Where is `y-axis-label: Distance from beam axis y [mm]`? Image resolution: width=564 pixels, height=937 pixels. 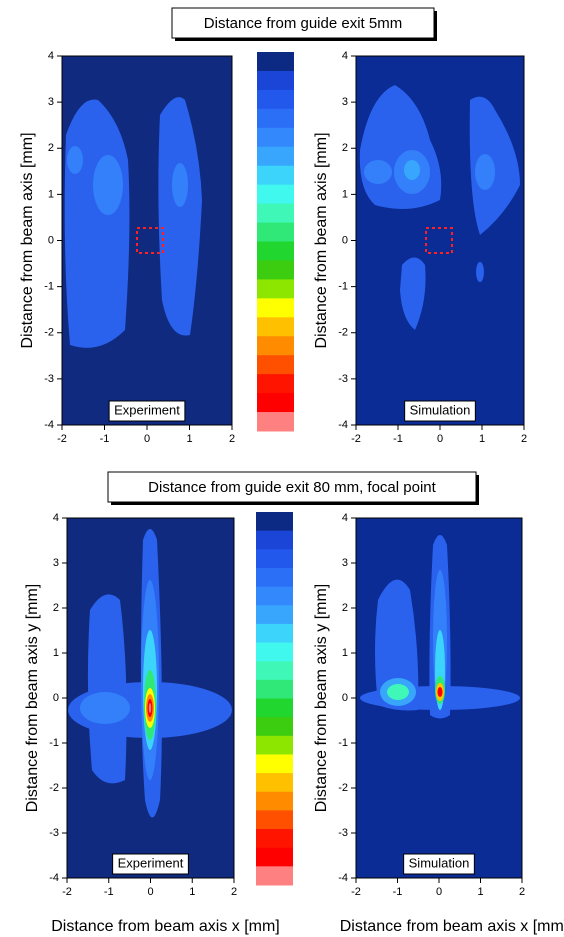 y-axis-label: Distance from beam axis y [mm] is located at coordinates (321, 698).